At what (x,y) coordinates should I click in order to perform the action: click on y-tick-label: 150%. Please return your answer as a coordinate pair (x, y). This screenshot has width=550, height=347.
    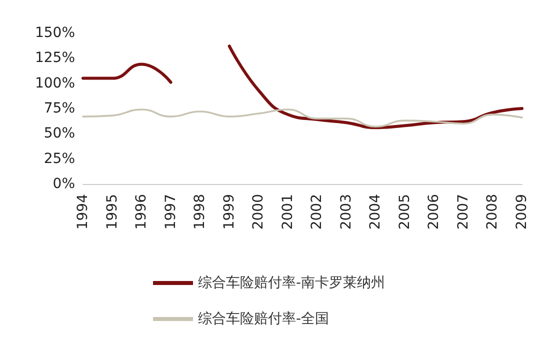
    Looking at the image, I should click on (54, 33).